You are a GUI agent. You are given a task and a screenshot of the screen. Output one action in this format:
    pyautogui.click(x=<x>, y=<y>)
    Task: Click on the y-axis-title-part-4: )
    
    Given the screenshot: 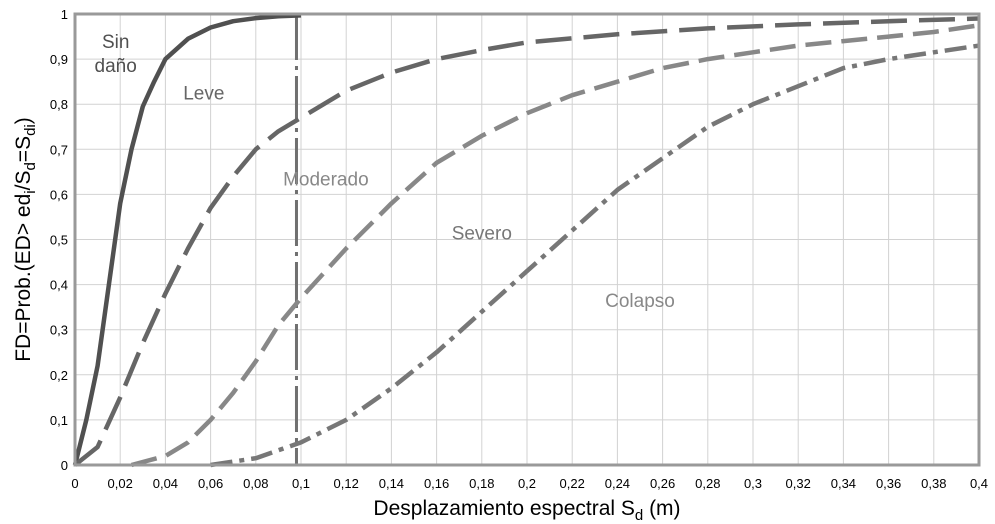 What is the action you would take?
    pyautogui.click(x=23, y=120)
    